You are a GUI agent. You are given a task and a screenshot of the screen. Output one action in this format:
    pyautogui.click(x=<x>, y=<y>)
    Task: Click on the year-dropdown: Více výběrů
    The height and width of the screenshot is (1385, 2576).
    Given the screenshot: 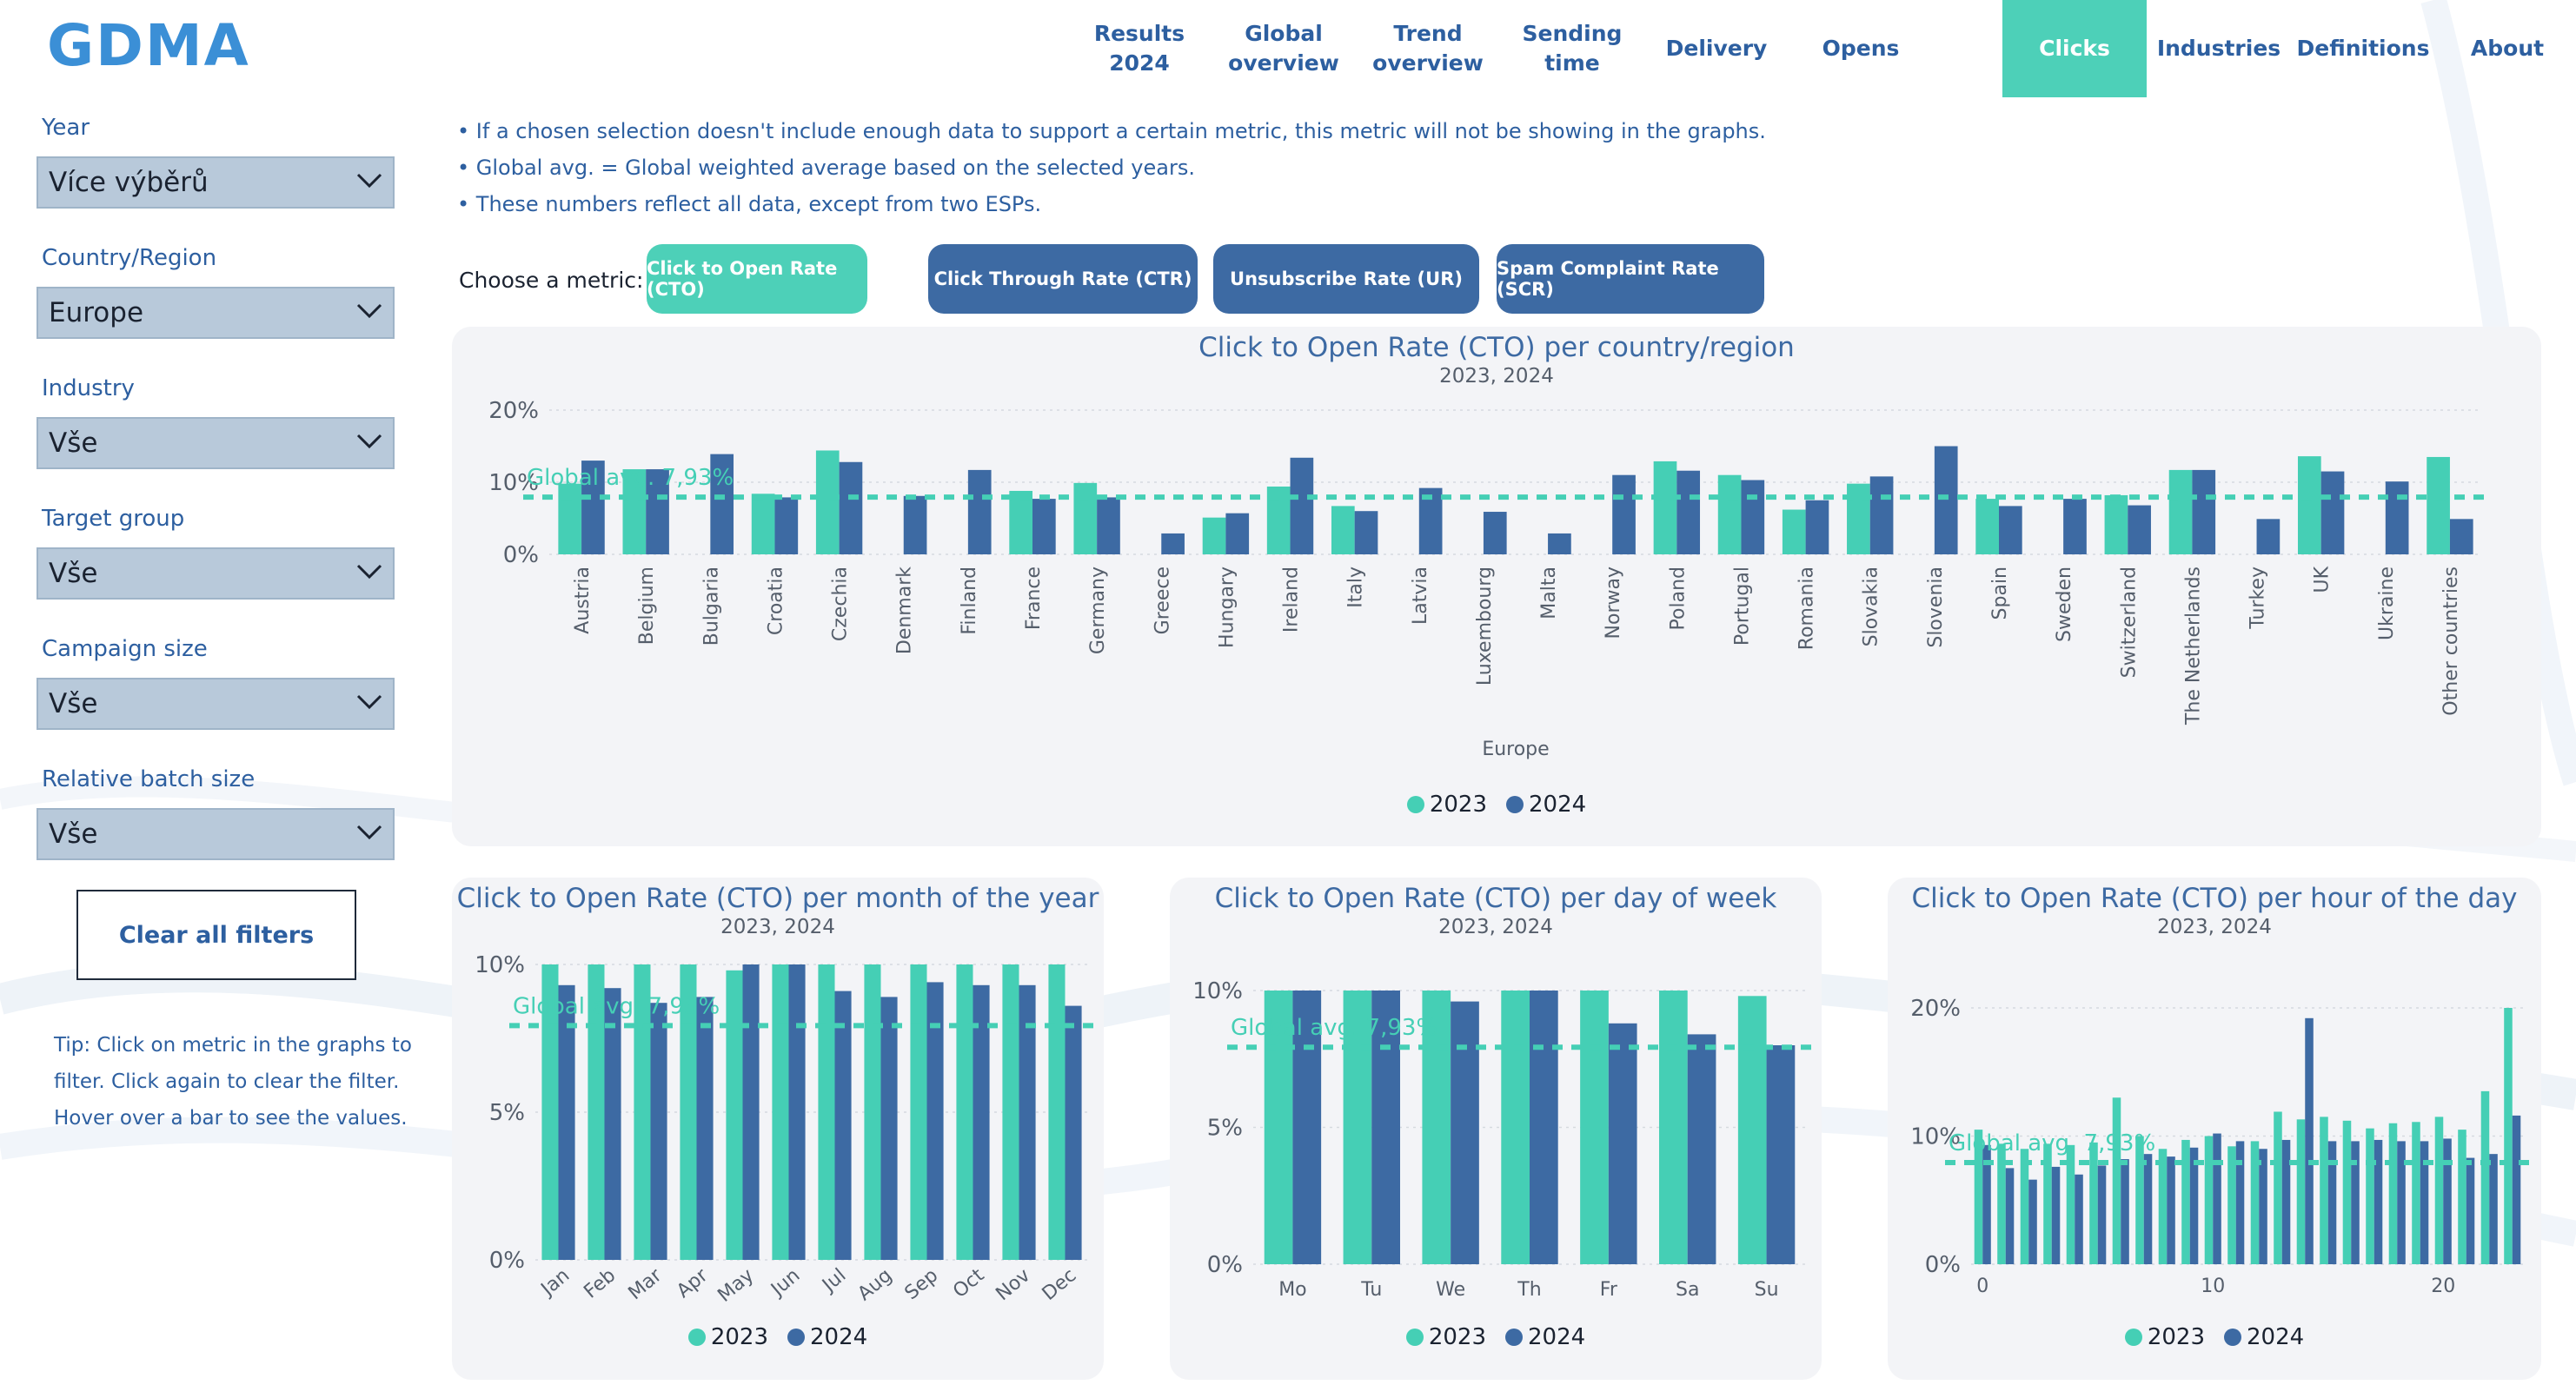 What is the action you would take?
    pyautogui.click(x=216, y=182)
    